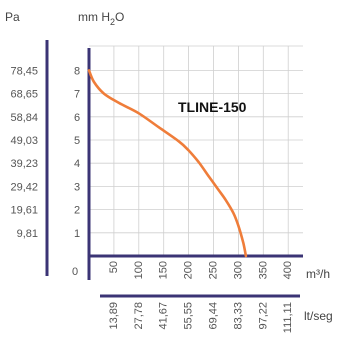  What do you see at coordinates (75, 272) in the screenshot?
I see `y-zero-label: 0` at bounding box center [75, 272].